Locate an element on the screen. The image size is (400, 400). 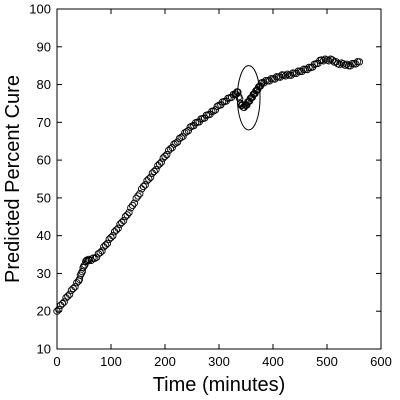
x-axis-title: Time (minutes) is located at coordinates (219, 385).